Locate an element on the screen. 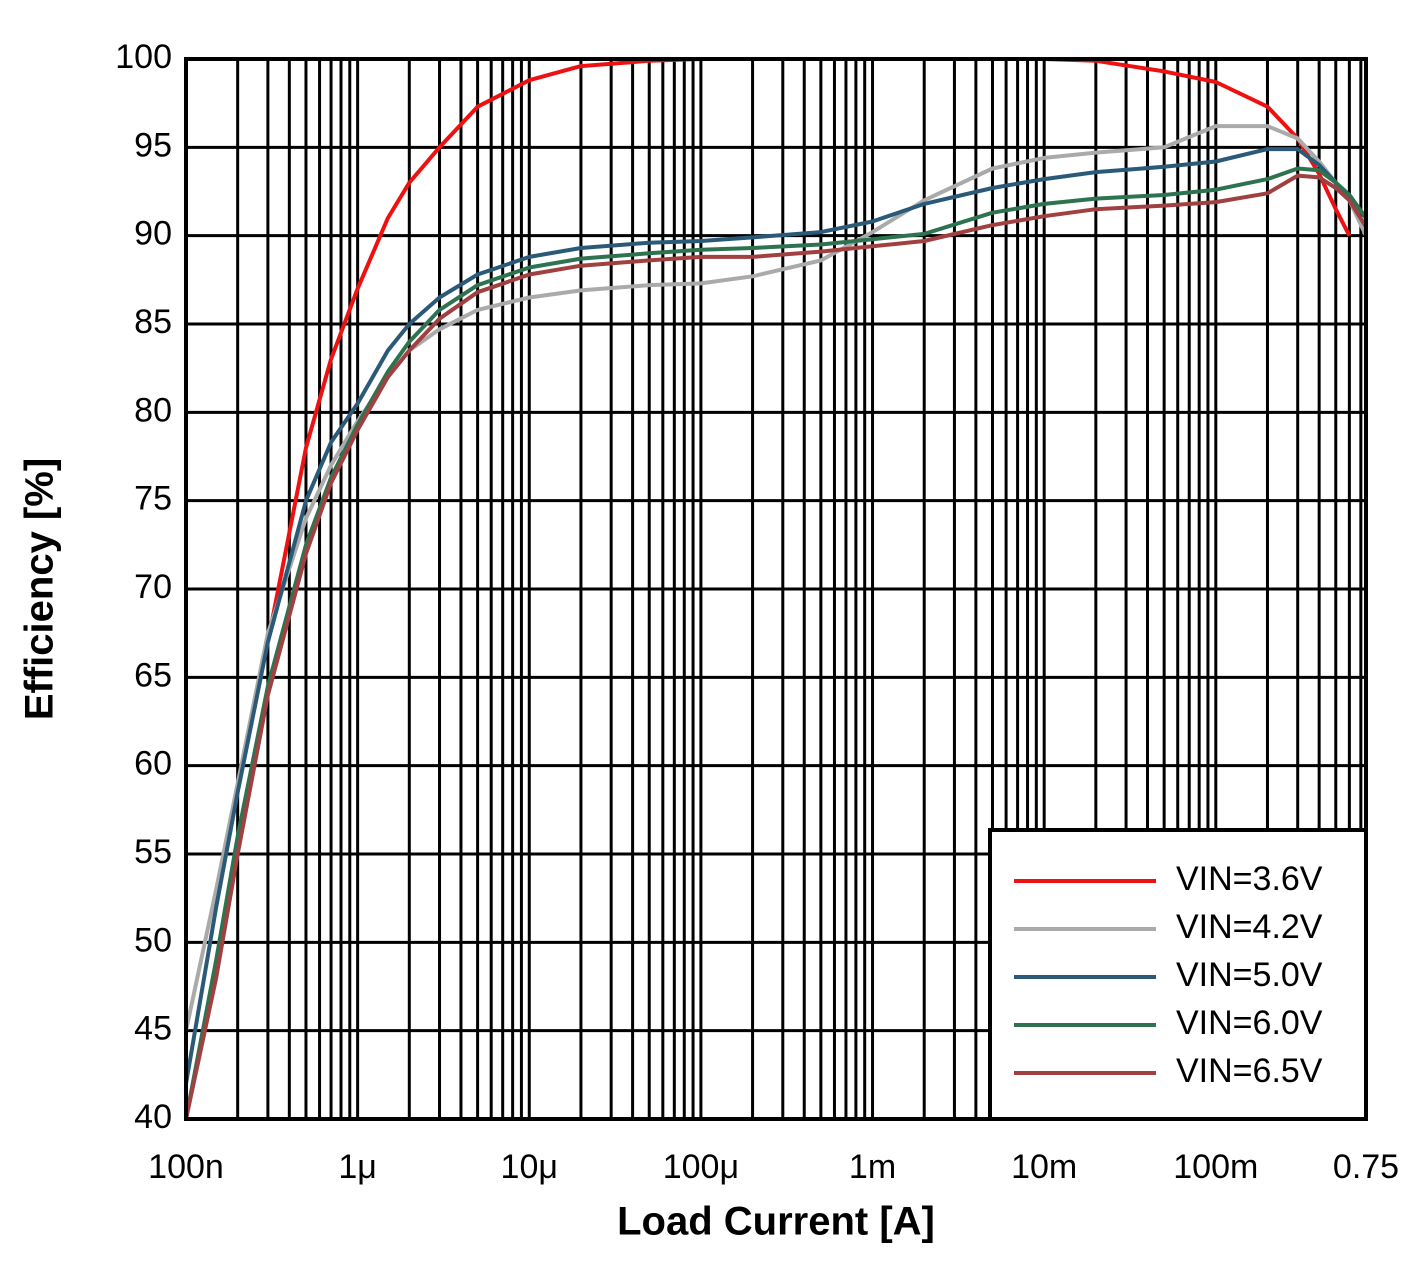 The image size is (1404, 1263). y-tick-label: 60 is located at coordinates (153, 764).